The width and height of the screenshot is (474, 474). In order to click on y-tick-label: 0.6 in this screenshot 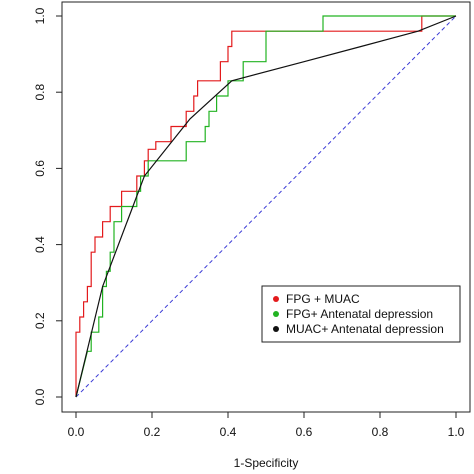, I will do `click(40, 168)`.